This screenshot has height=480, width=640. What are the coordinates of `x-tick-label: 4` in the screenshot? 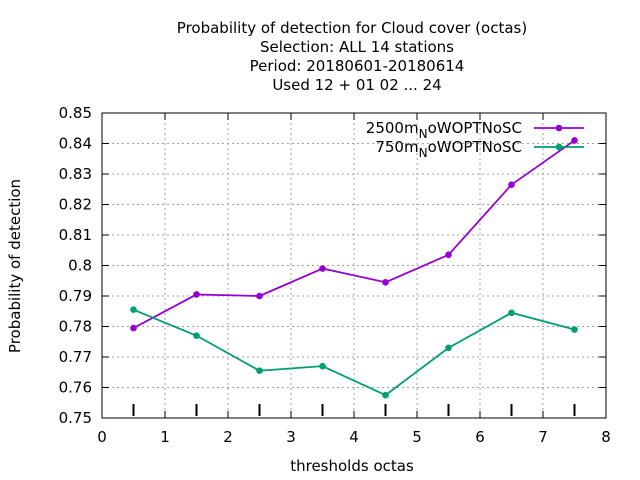 It's located at (354, 437).